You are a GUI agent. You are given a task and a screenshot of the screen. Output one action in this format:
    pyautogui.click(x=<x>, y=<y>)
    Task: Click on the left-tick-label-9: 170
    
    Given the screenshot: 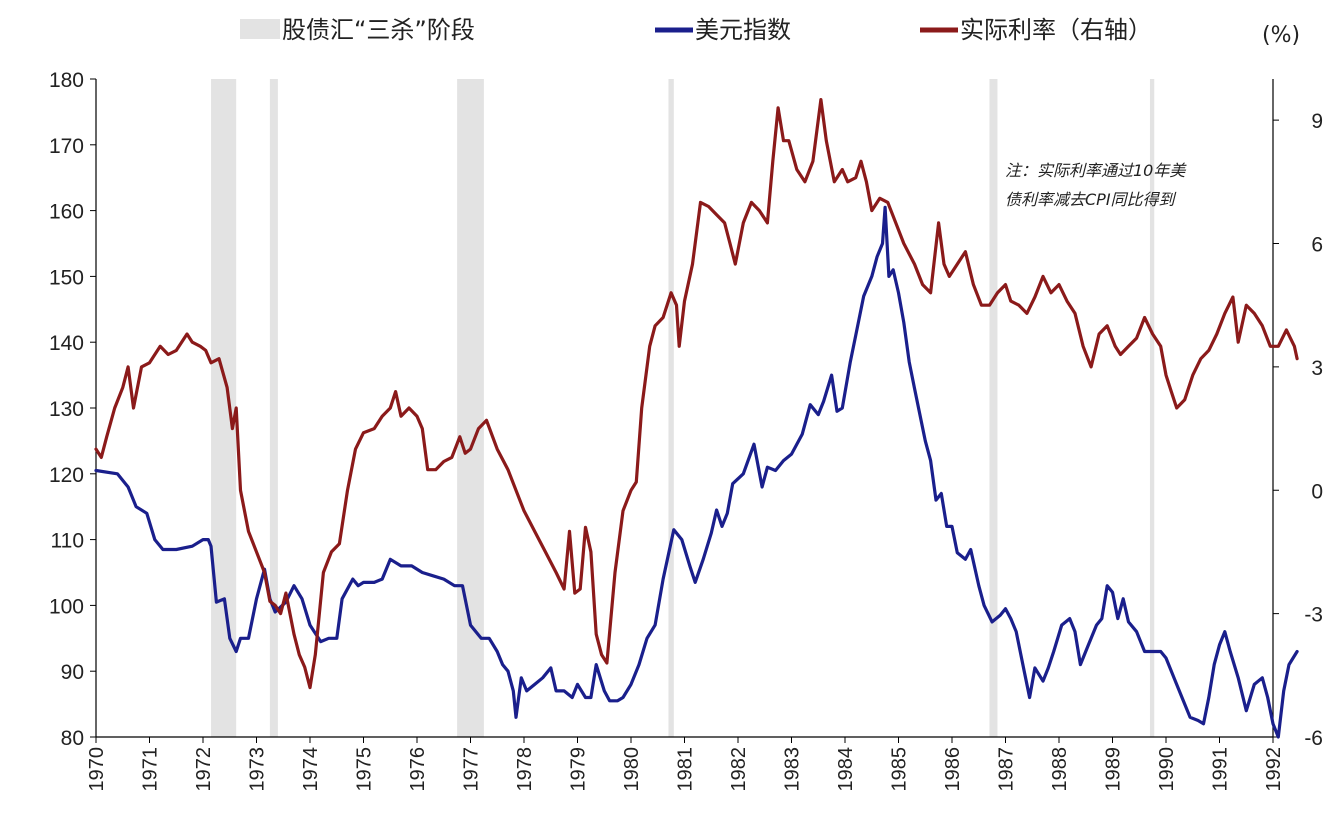 What is the action you would take?
    pyautogui.click(x=66, y=146)
    